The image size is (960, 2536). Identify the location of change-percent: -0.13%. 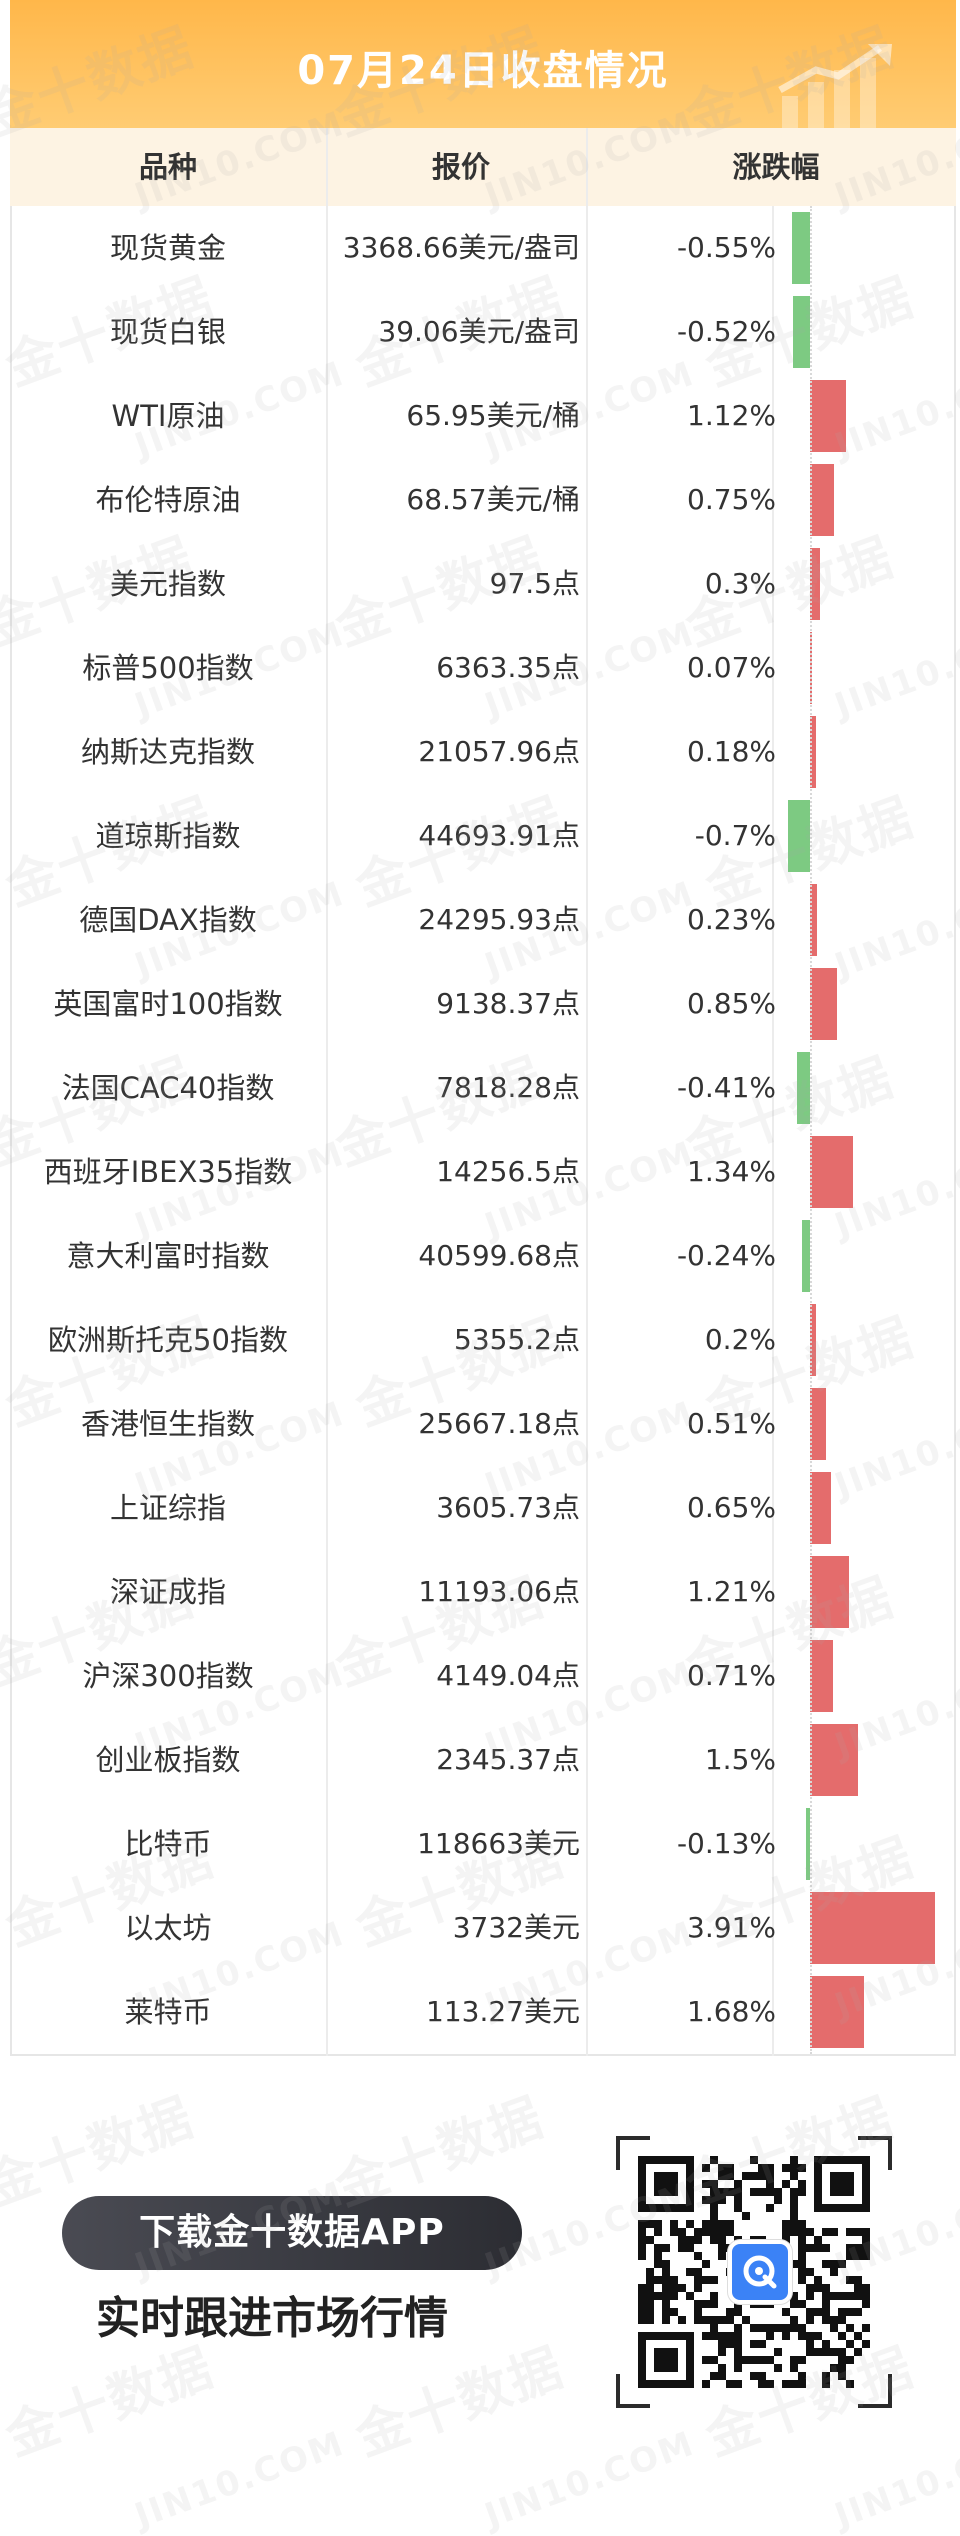
(726, 1843).